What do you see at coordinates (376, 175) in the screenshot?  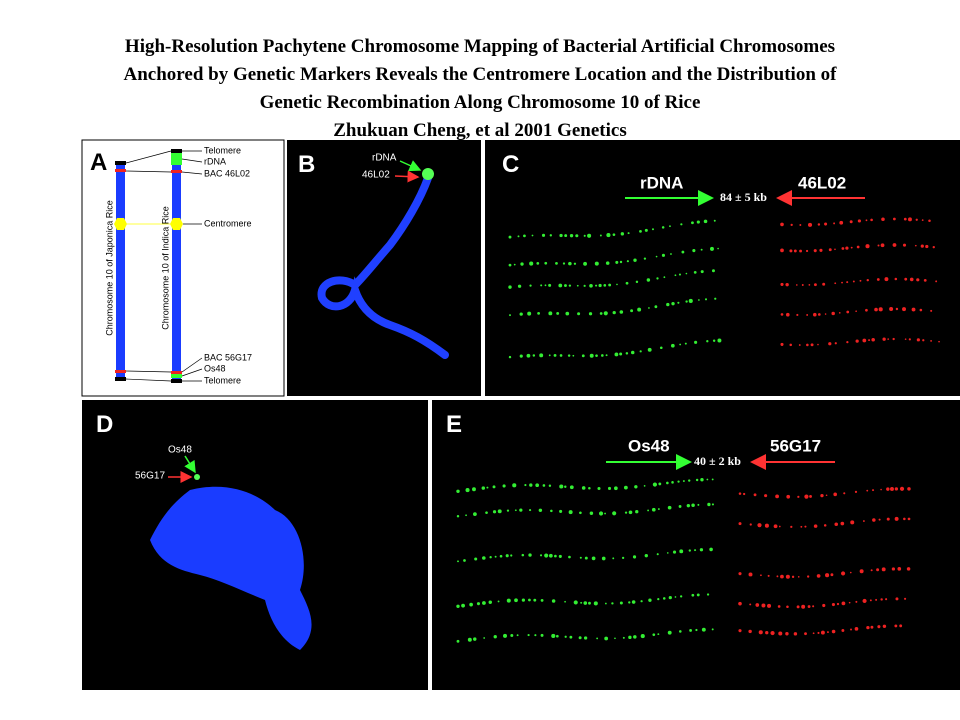 I see `probe-label: 46L02` at bounding box center [376, 175].